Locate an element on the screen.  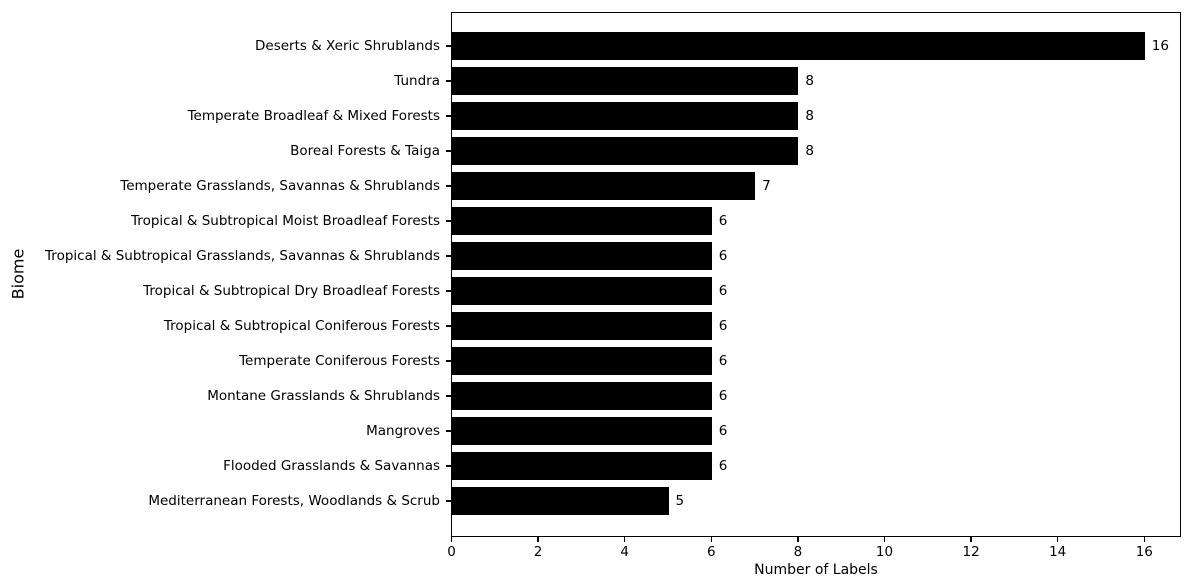
x-tick-label: 14 is located at coordinates (1058, 552).